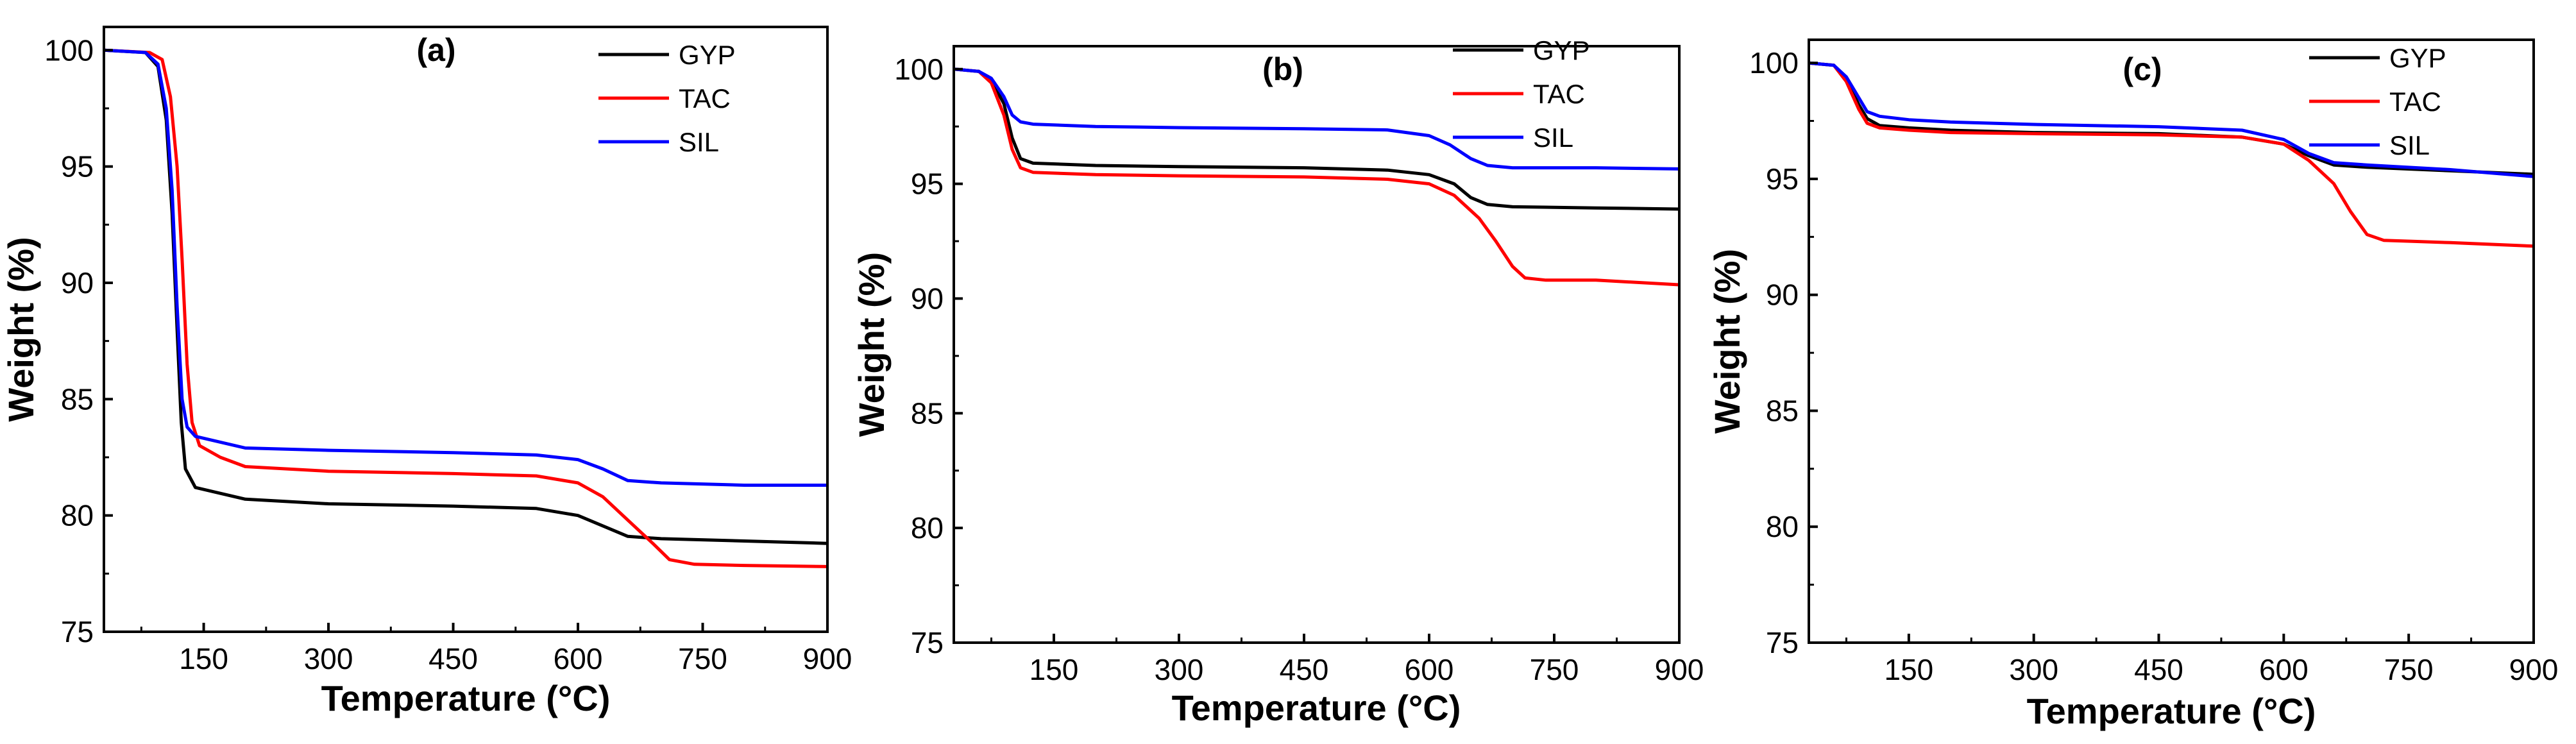 This screenshot has width=2576, height=744. Describe the element at coordinates (2142, 69) in the screenshot. I see `panel-label: (c)` at that location.